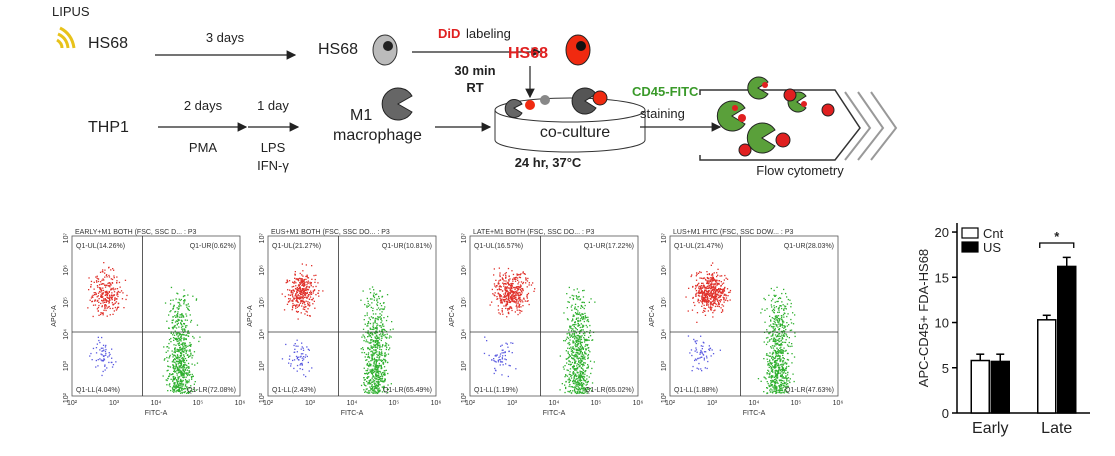 The height and width of the screenshot is (456, 1115). I want to click on legend-label: US, so click(992, 247).